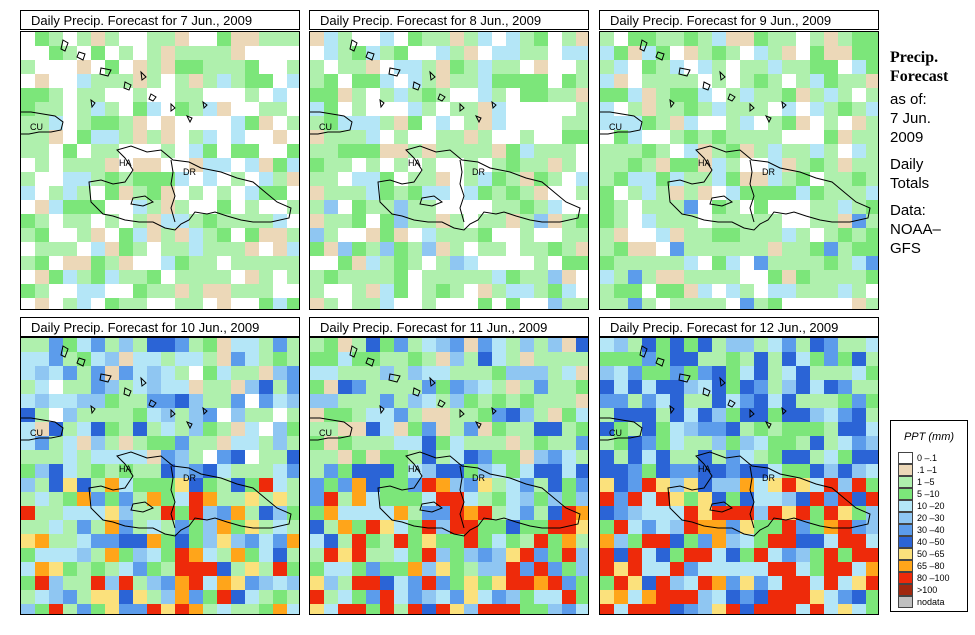 This screenshot has height=635, width=975. Describe the element at coordinates (931, 542) in the screenshot. I see `legend-label: 40 –50` at that location.